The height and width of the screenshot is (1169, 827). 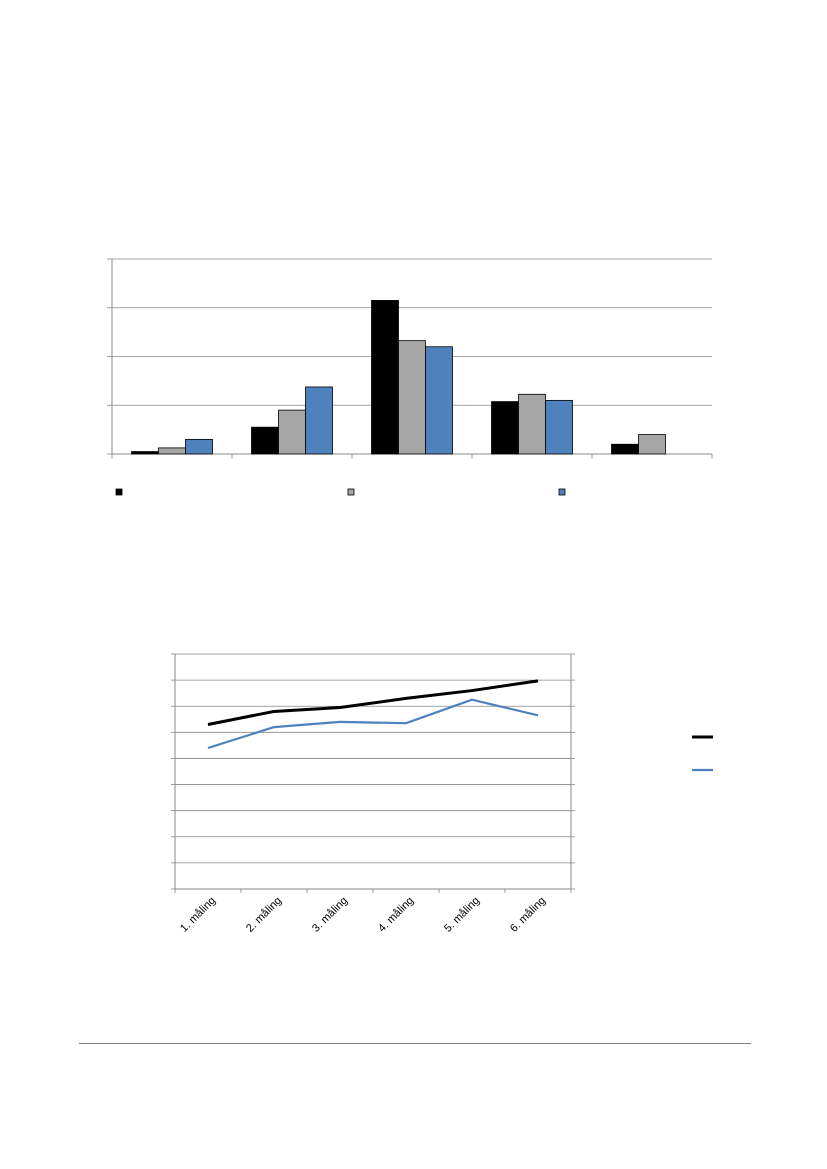 I want to click on line-x-tick-label: 3. måling, so click(x=330, y=915).